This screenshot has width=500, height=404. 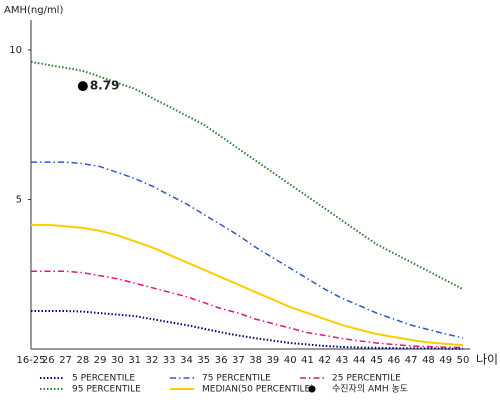 I want to click on x-tick-label: 39, so click(x=273, y=360).